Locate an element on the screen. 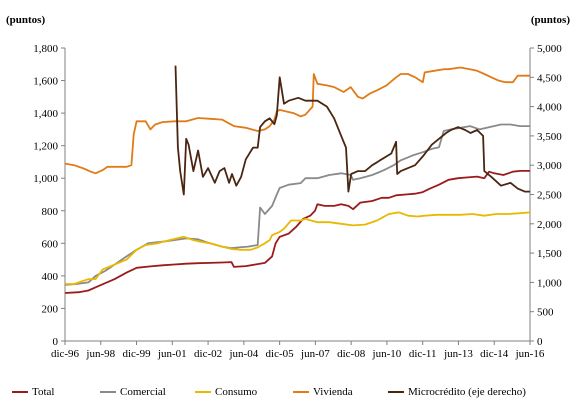  x-tick-label: jun-01 is located at coordinates (172, 354).